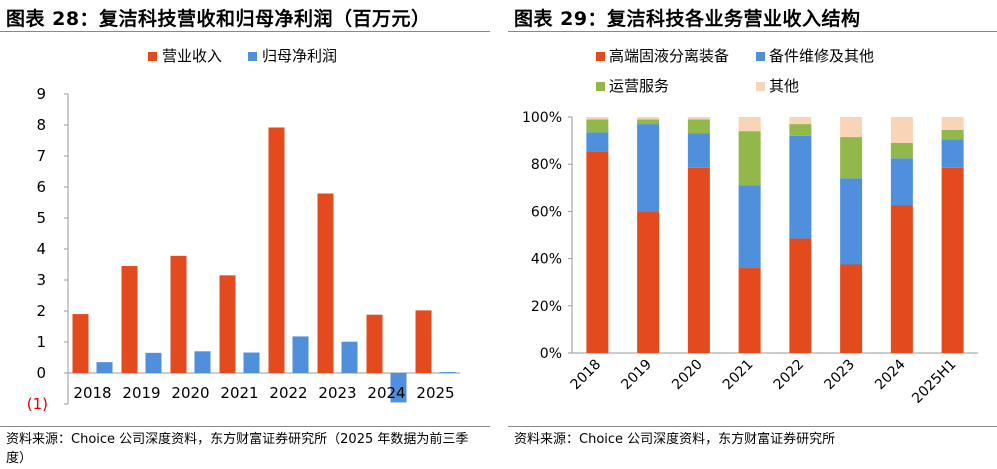 The height and width of the screenshot is (469, 997). I want to click on y-tick-label: 4, so click(41, 249).